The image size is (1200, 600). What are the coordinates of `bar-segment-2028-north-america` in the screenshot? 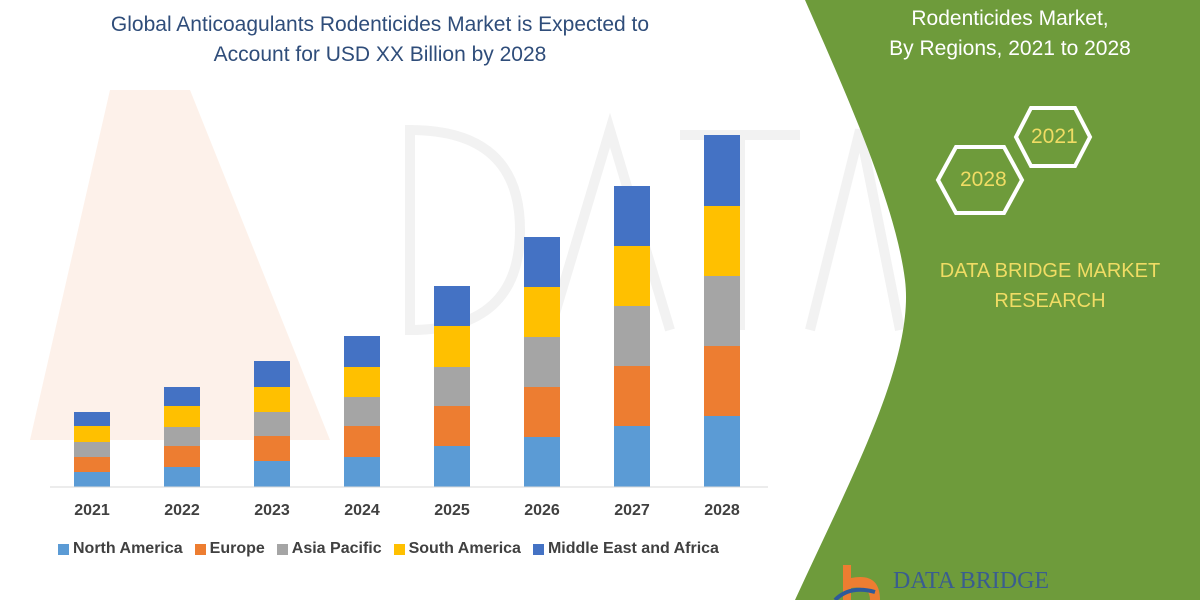 It's located at (722, 451).